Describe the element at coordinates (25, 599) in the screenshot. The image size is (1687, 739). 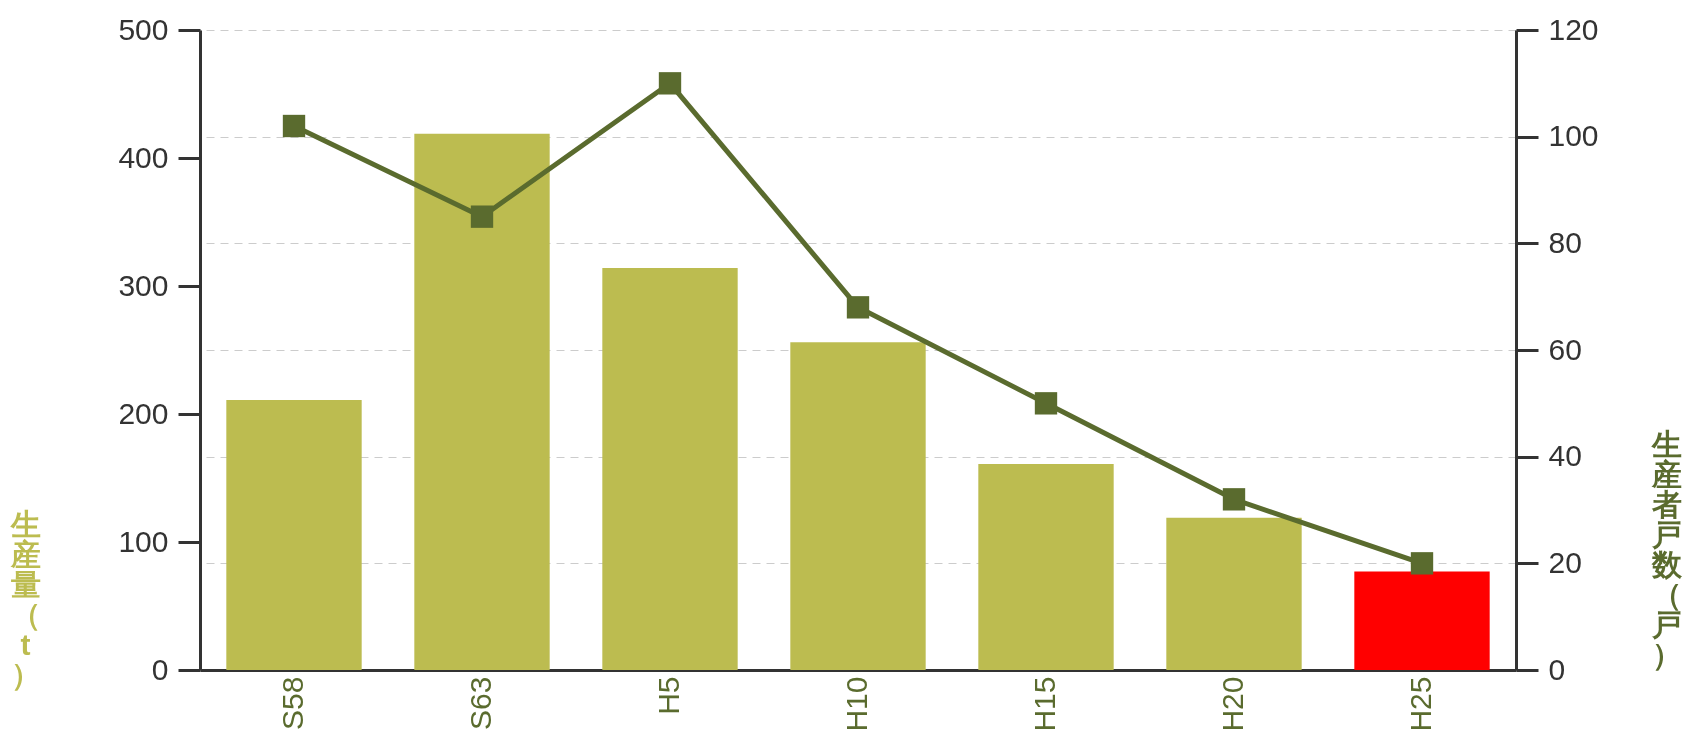
I see `y-axis-title: 生産量（t）` at that location.